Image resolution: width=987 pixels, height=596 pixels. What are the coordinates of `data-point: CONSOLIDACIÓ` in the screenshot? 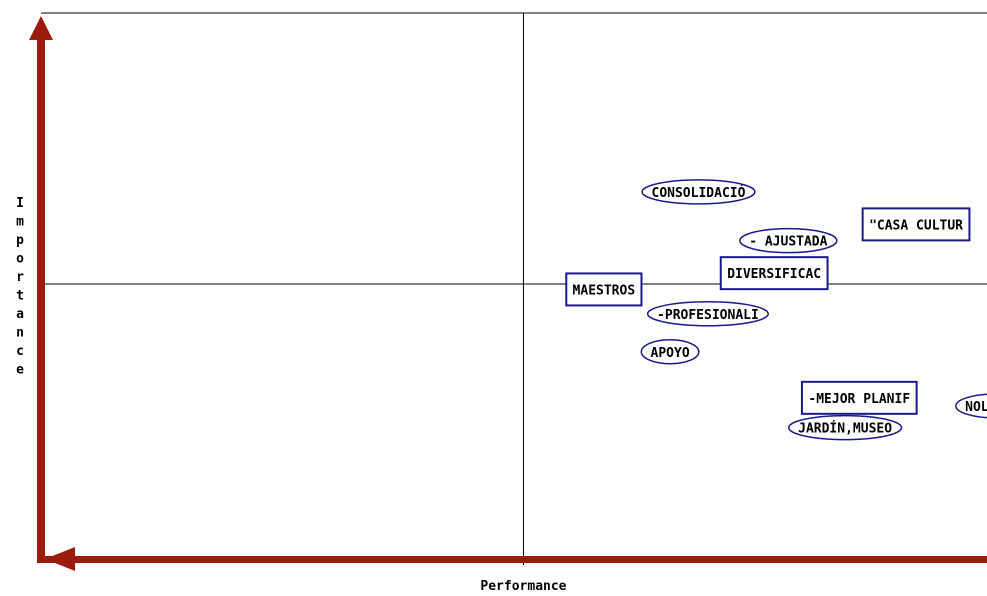 It's located at (698, 192).